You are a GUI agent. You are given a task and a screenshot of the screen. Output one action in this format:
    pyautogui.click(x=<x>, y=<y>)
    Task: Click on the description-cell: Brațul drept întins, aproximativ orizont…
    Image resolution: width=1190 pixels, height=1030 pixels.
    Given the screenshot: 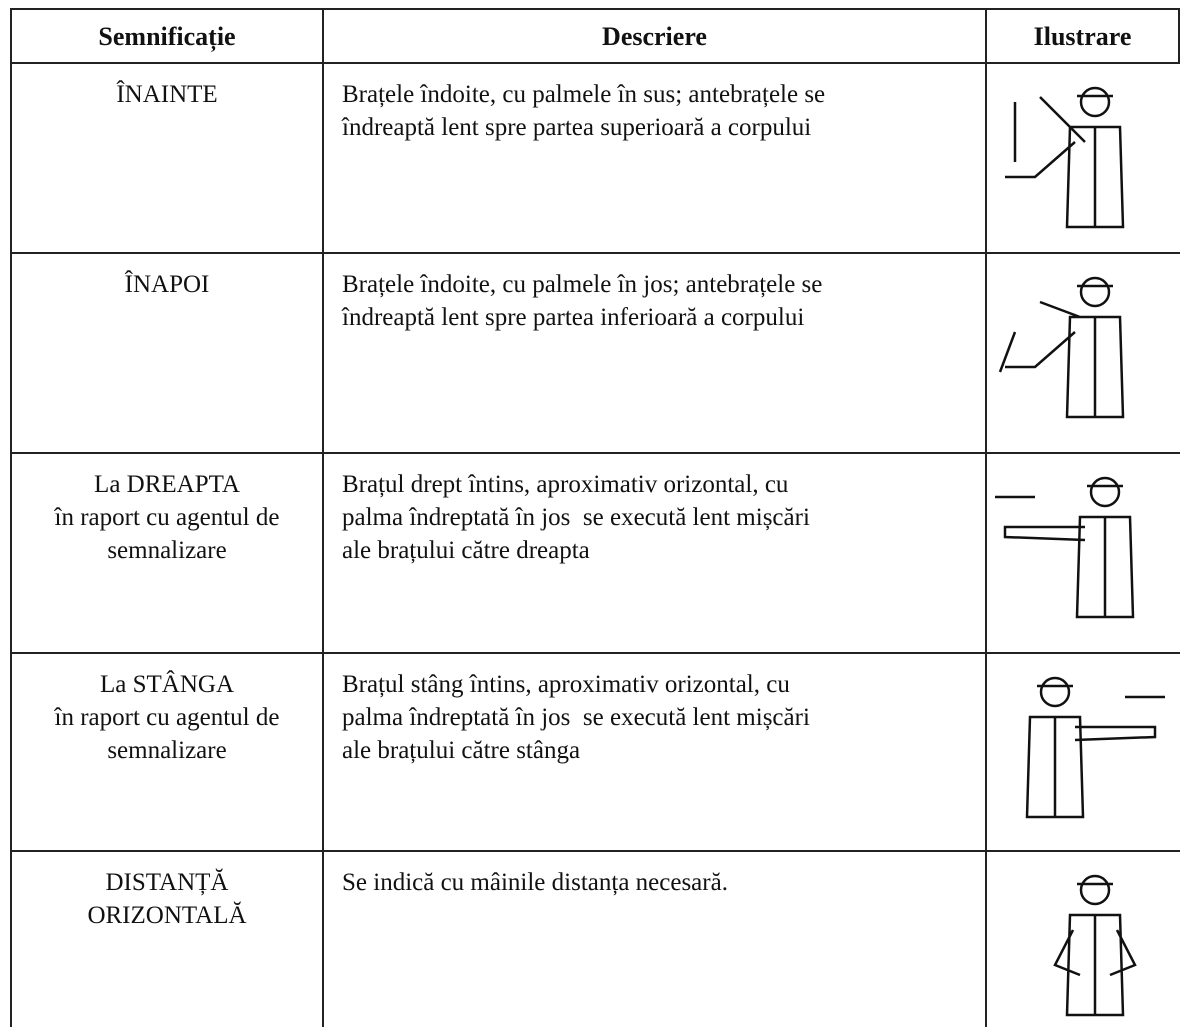 What is the action you would take?
    pyautogui.click(x=653, y=552)
    